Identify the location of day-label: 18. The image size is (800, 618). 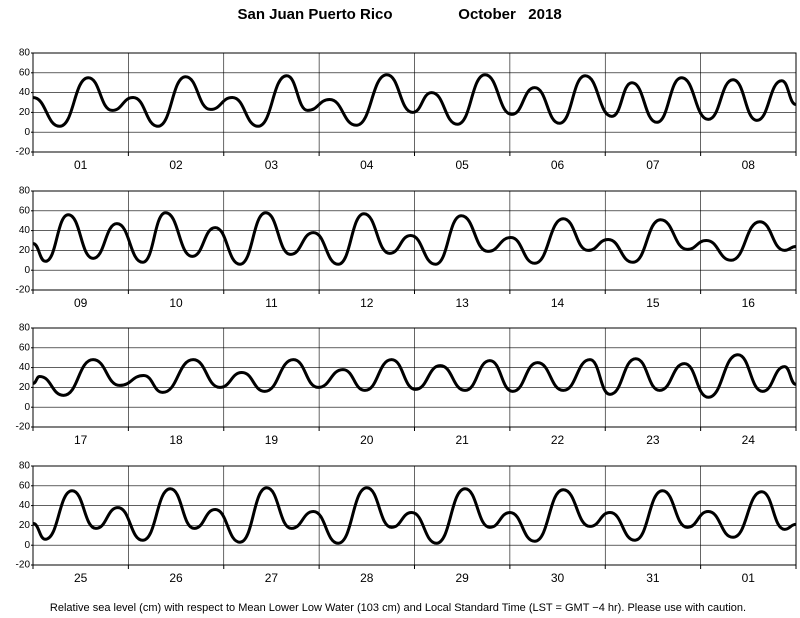
(176, 440).